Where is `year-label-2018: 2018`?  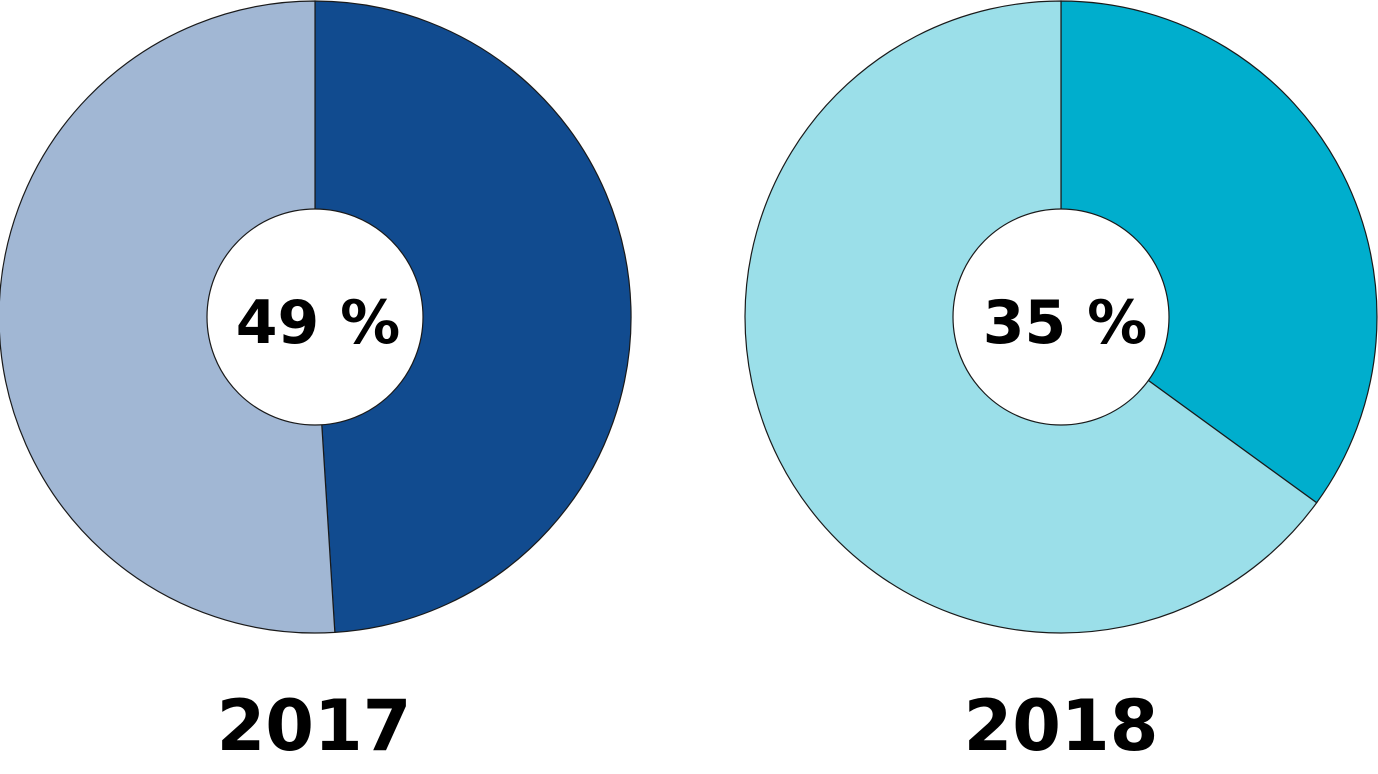
year-label-2018: 2018 is located at coordinates (1061, 726).